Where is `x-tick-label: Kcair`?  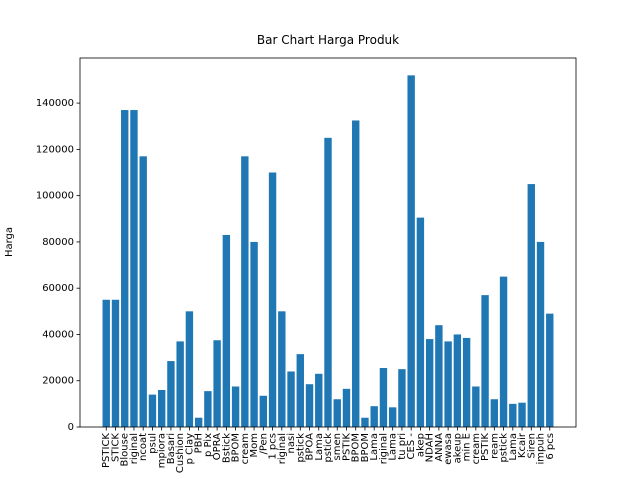
x-tick-label: Kcair is located at coordinates (522, 445).